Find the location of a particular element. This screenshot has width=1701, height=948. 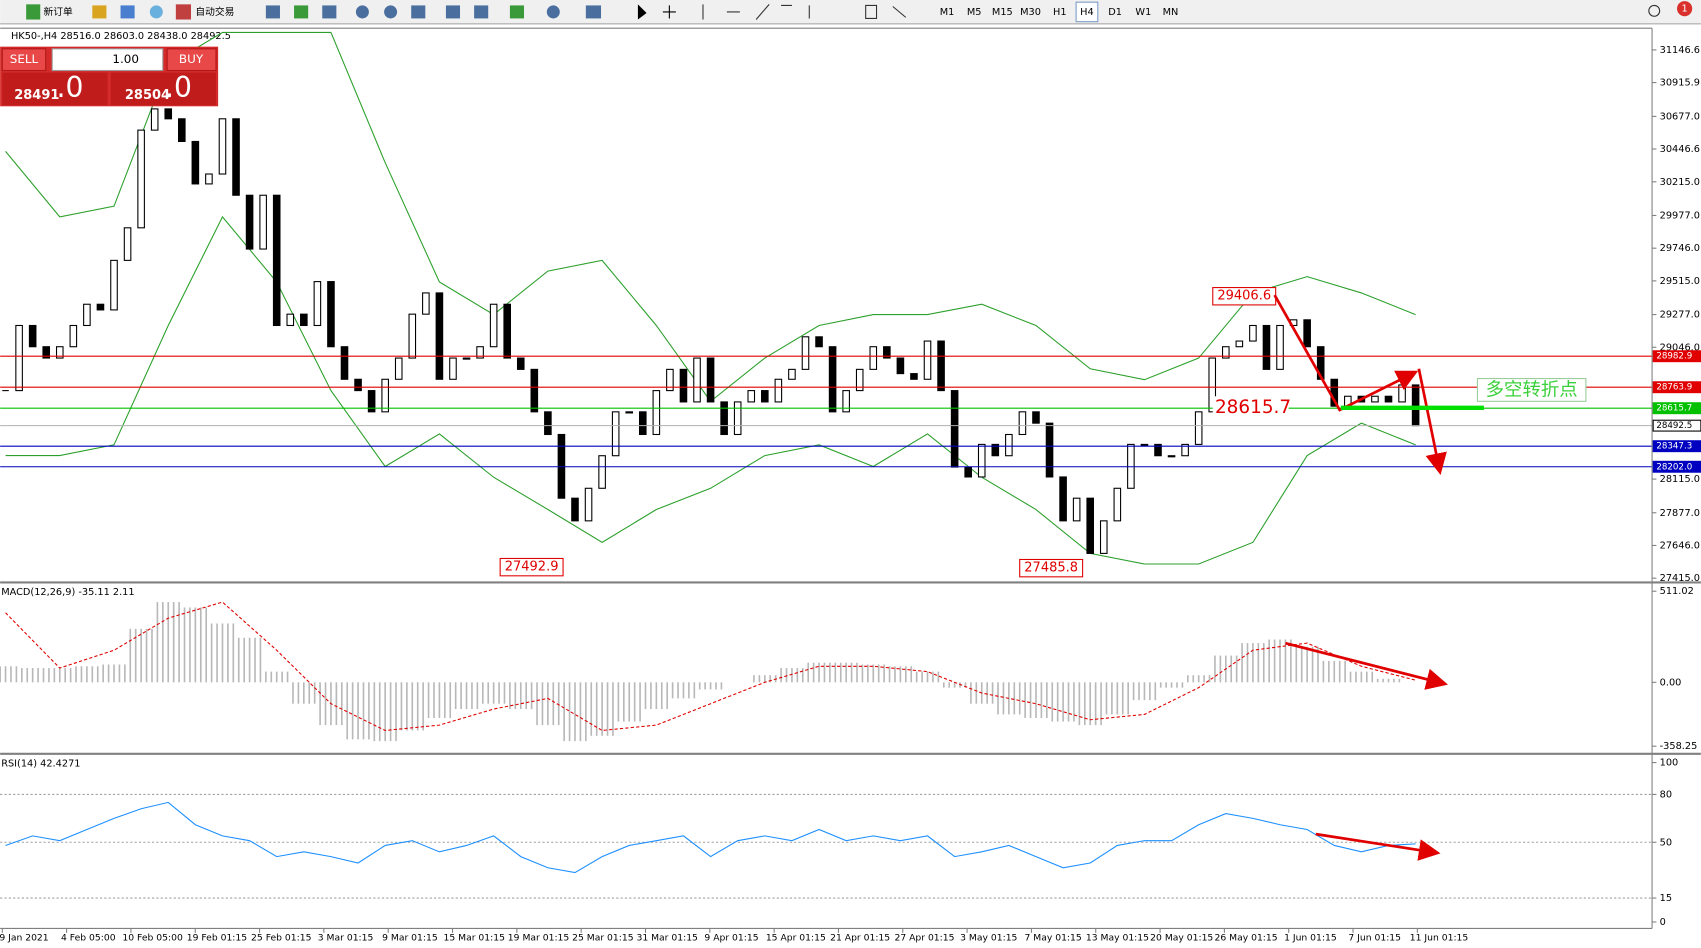

drawing-icons is located at coordinates (804, 11).